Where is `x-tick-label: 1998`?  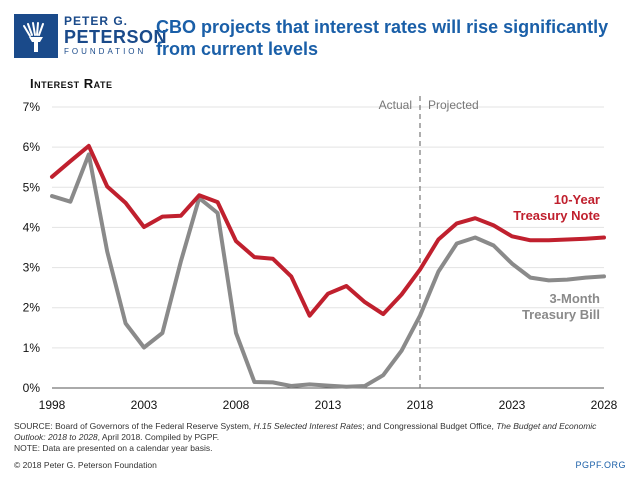 x-tick-label: 1998 is located at coordinates (52, 405).